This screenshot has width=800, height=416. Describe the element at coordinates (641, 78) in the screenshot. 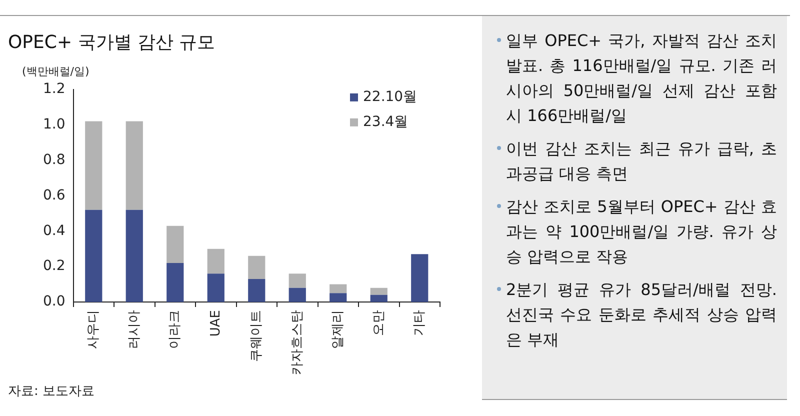

I see `text: 일부 OPEC+ 국가, 자발적 감산 조치 발표. 총 116만배럴/일 규모. 기존 러시아의 50만배럴/일 선제 감산 포함 시 166만배럴/일` at that location.